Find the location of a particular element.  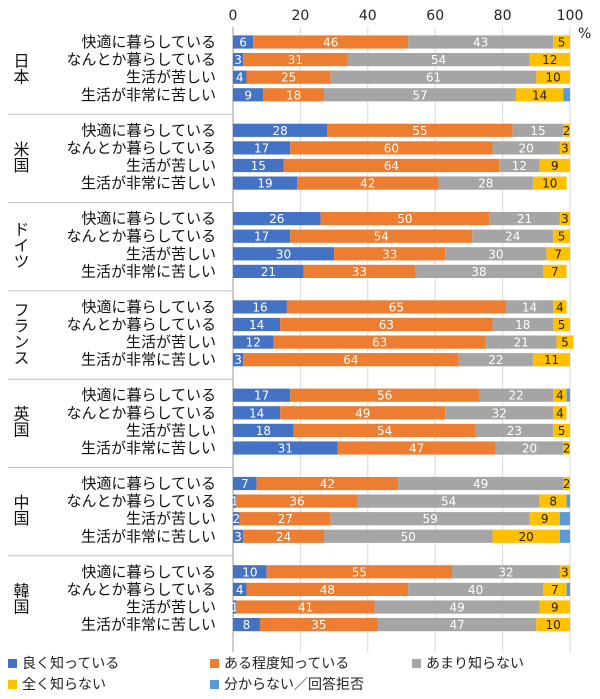

data-label: 1 is located at coordinates (235, 608).